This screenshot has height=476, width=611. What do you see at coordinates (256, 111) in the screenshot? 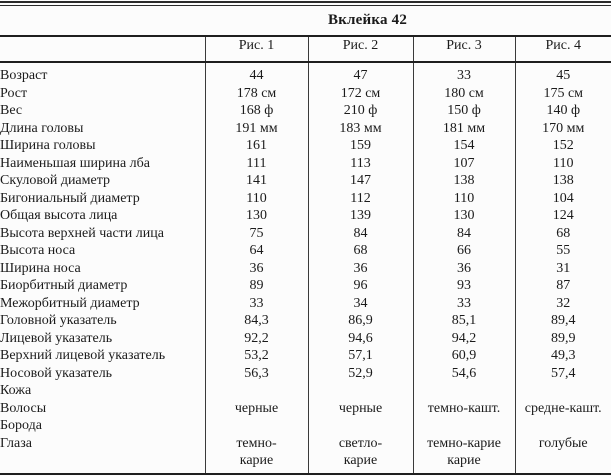
I see `cell-value: 168 ф` at bounding box center [256, 111].